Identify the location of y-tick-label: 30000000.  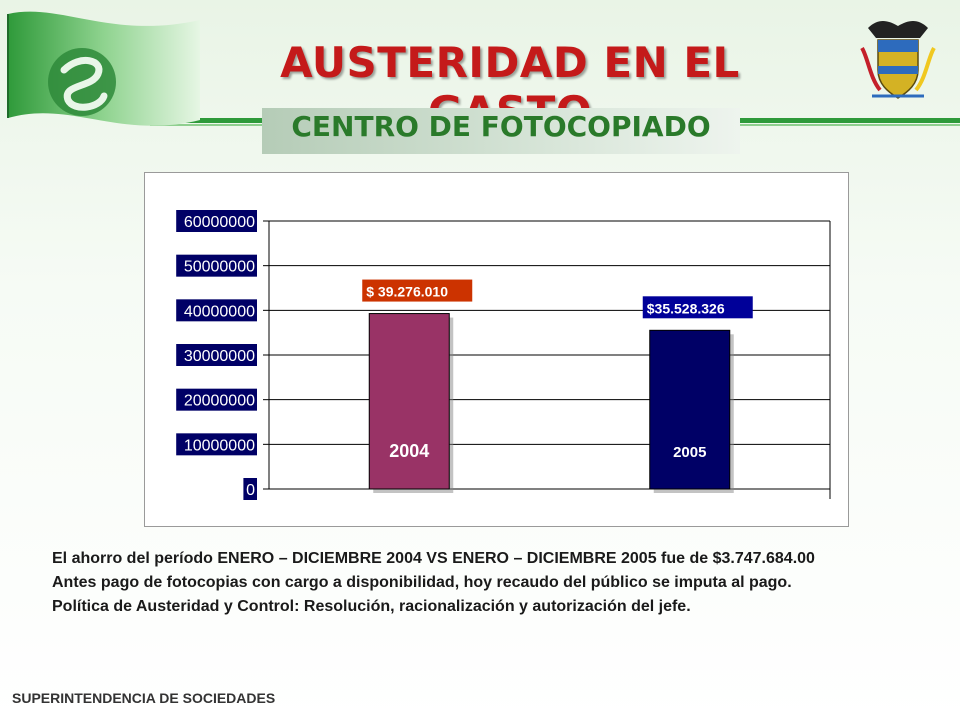
(219, 356).